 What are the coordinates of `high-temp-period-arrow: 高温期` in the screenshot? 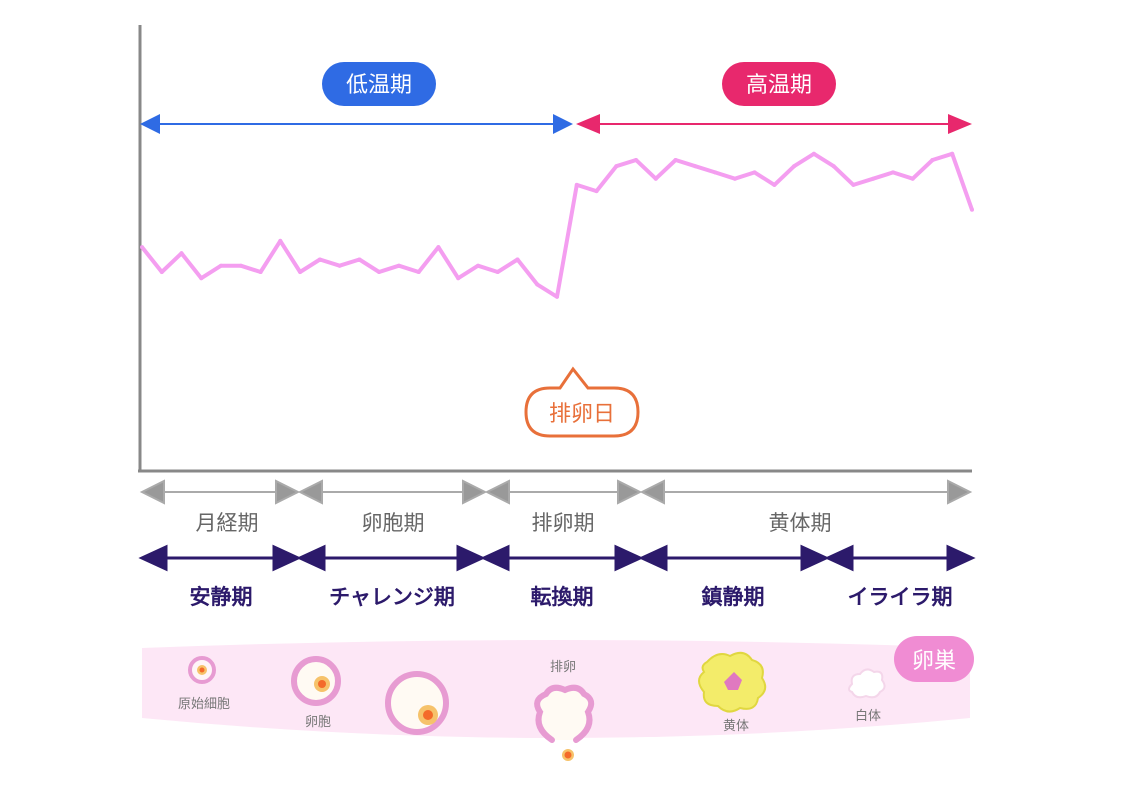 It's located at (774, 98).